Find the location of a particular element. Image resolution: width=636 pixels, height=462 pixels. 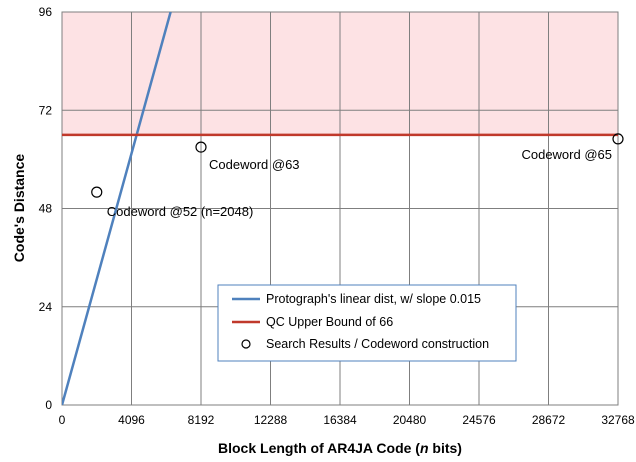

linear-dist-line is located at coordinates (117, 208).